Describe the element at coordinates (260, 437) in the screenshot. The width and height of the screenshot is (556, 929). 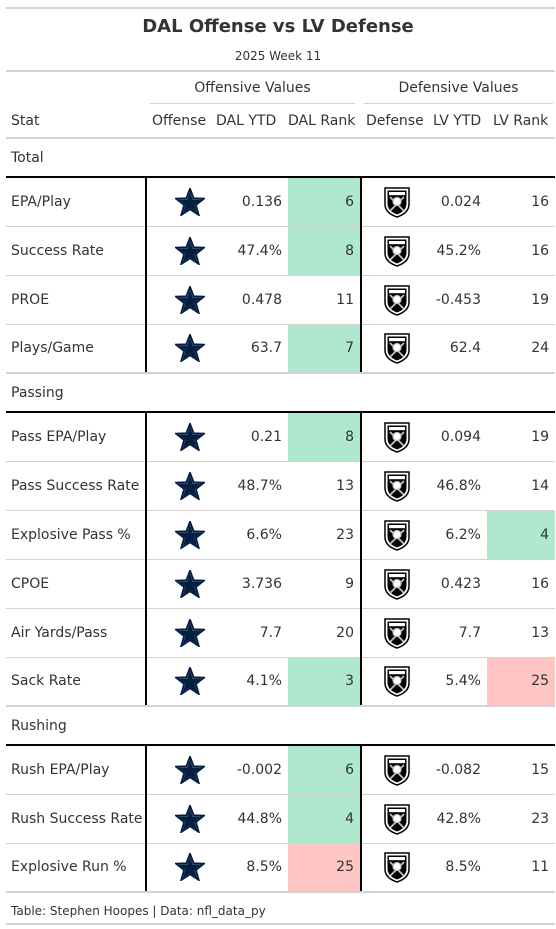
I see `dal-ytd-cell: 0.21` at that location.